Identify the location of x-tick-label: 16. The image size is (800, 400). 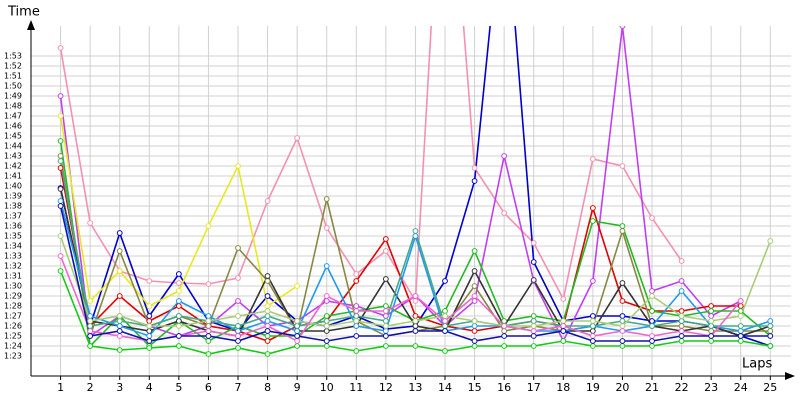
(504, 387).